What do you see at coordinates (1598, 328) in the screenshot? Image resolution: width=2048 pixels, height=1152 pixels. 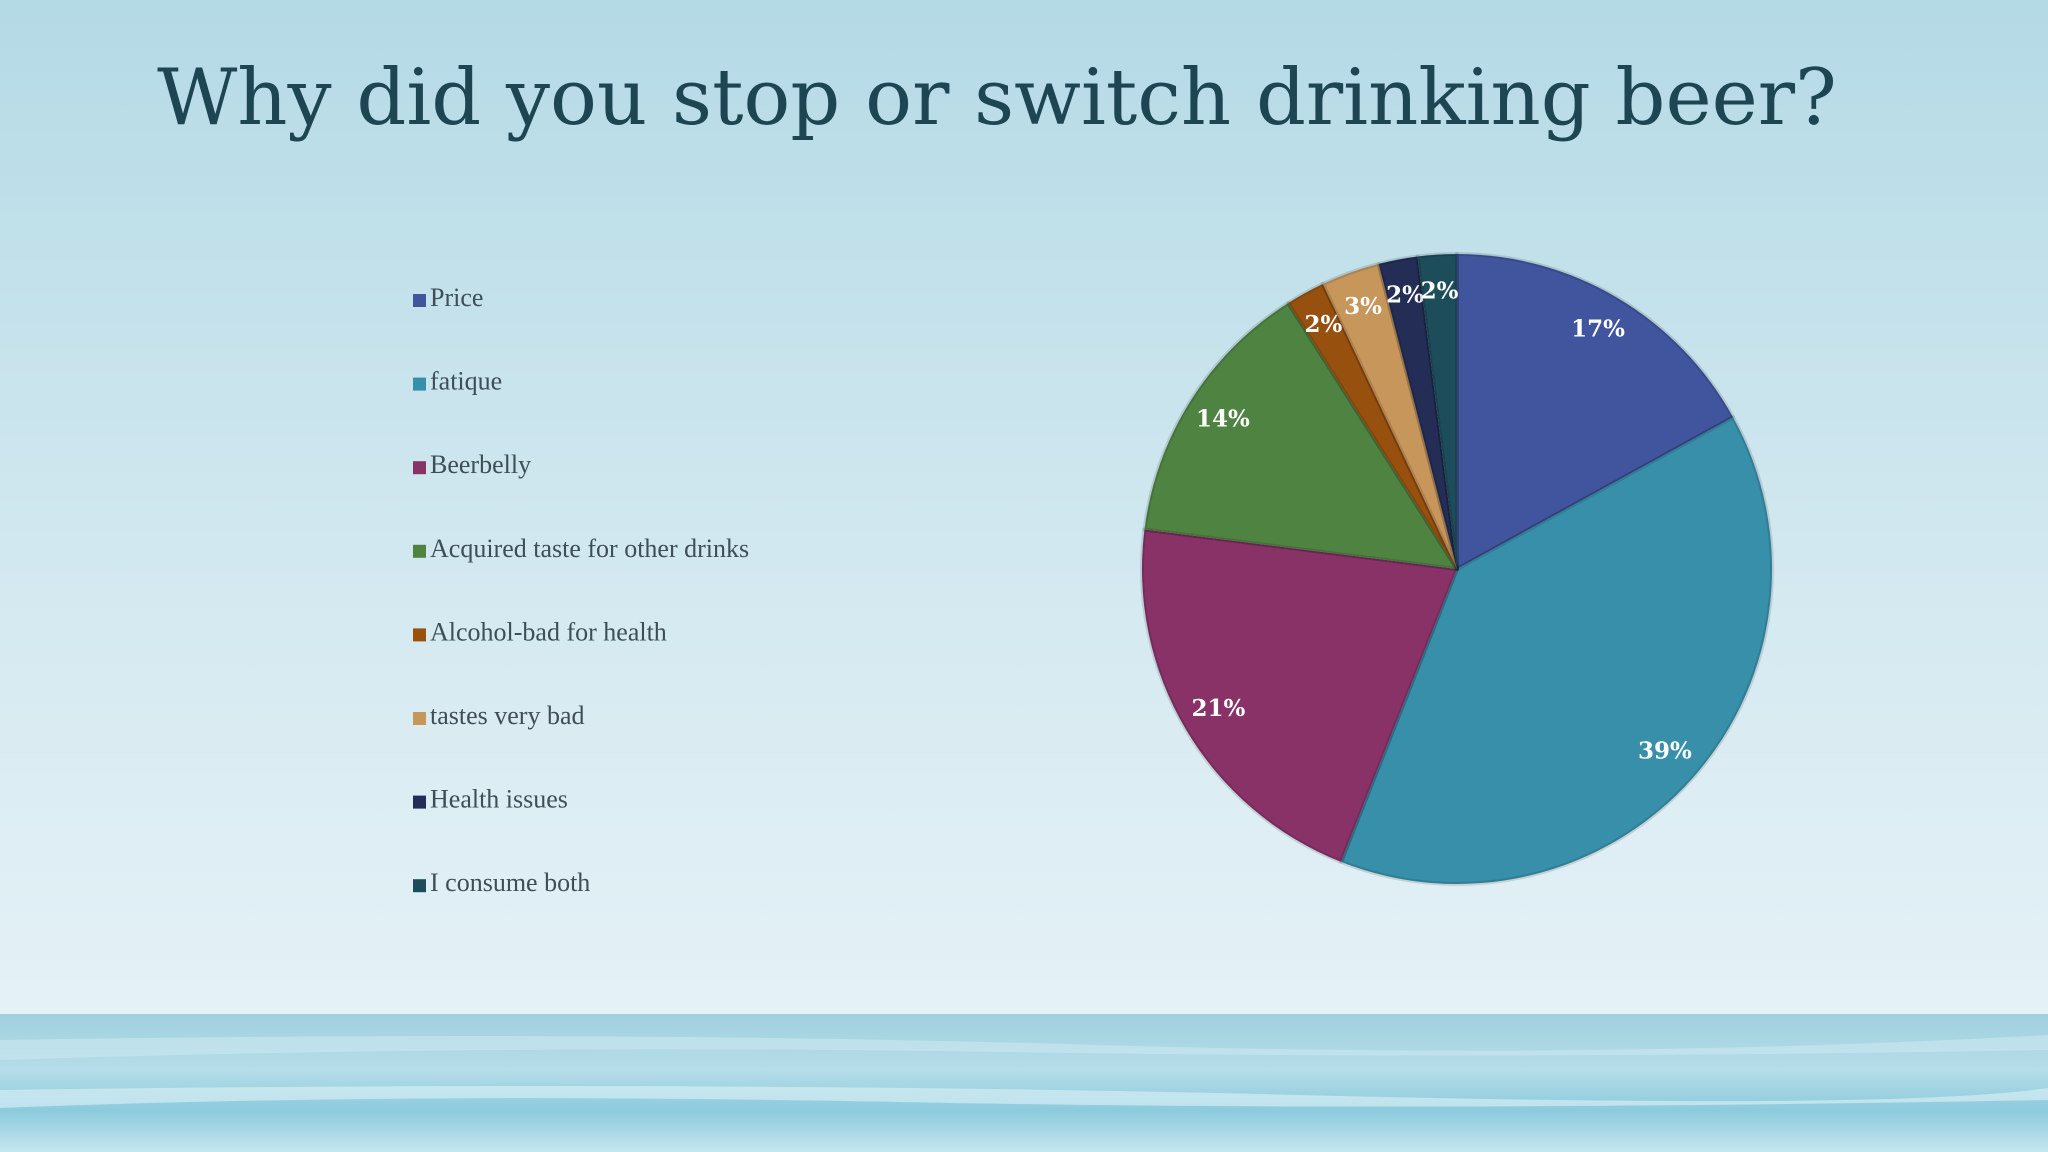 I see `slice-label: 17%` at bounding box center [1598, 328].